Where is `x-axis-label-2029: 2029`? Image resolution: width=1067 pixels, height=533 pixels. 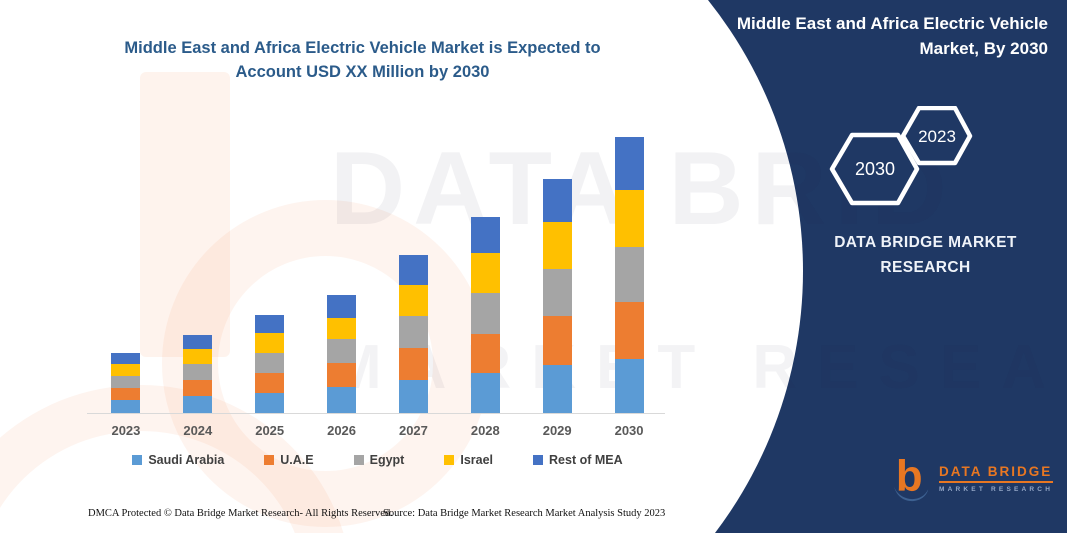 x-axis-label-2029: 2029 is located at coordinates (557, 430).